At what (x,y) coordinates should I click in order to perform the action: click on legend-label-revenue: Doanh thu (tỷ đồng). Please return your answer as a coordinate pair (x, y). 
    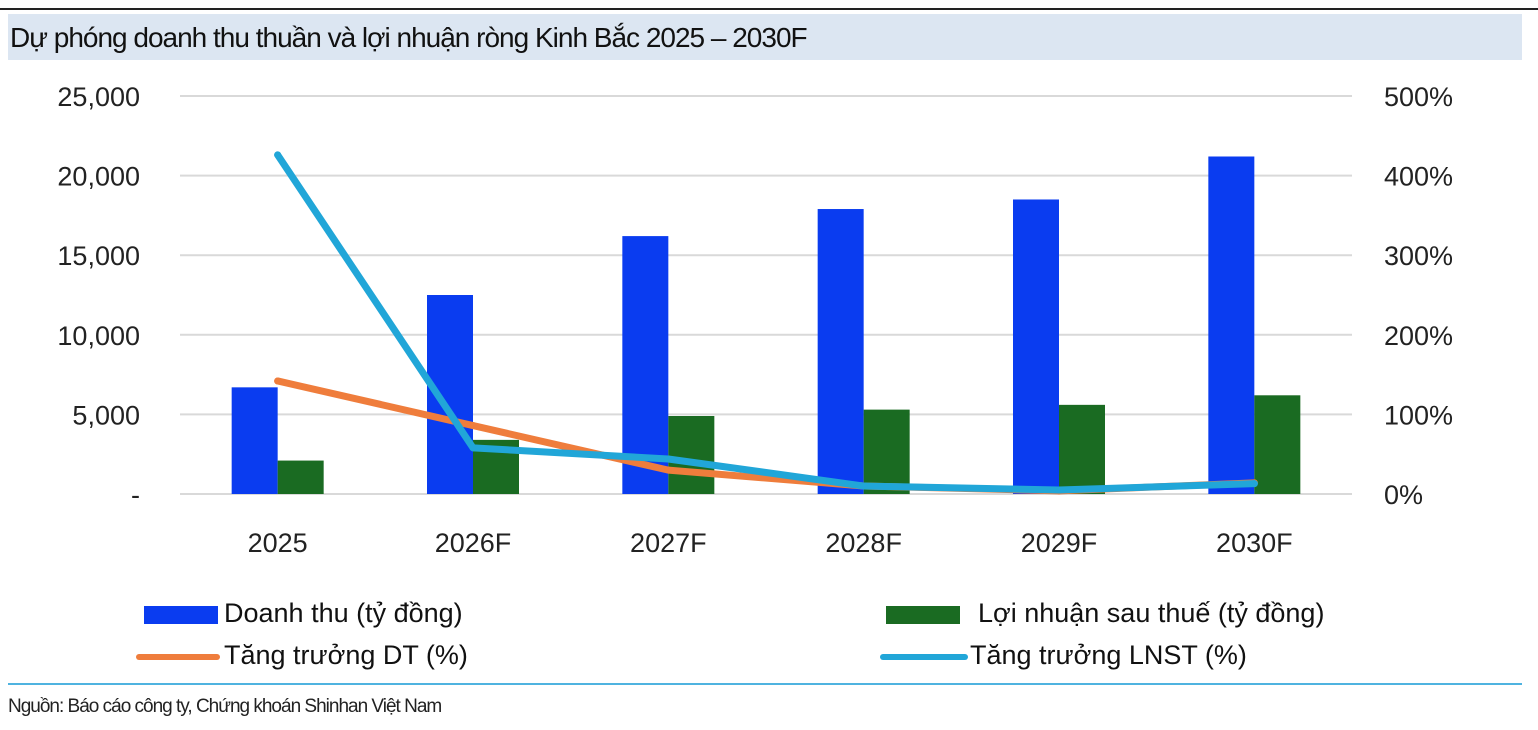
    Looking at the image, I should click on (343, 613).